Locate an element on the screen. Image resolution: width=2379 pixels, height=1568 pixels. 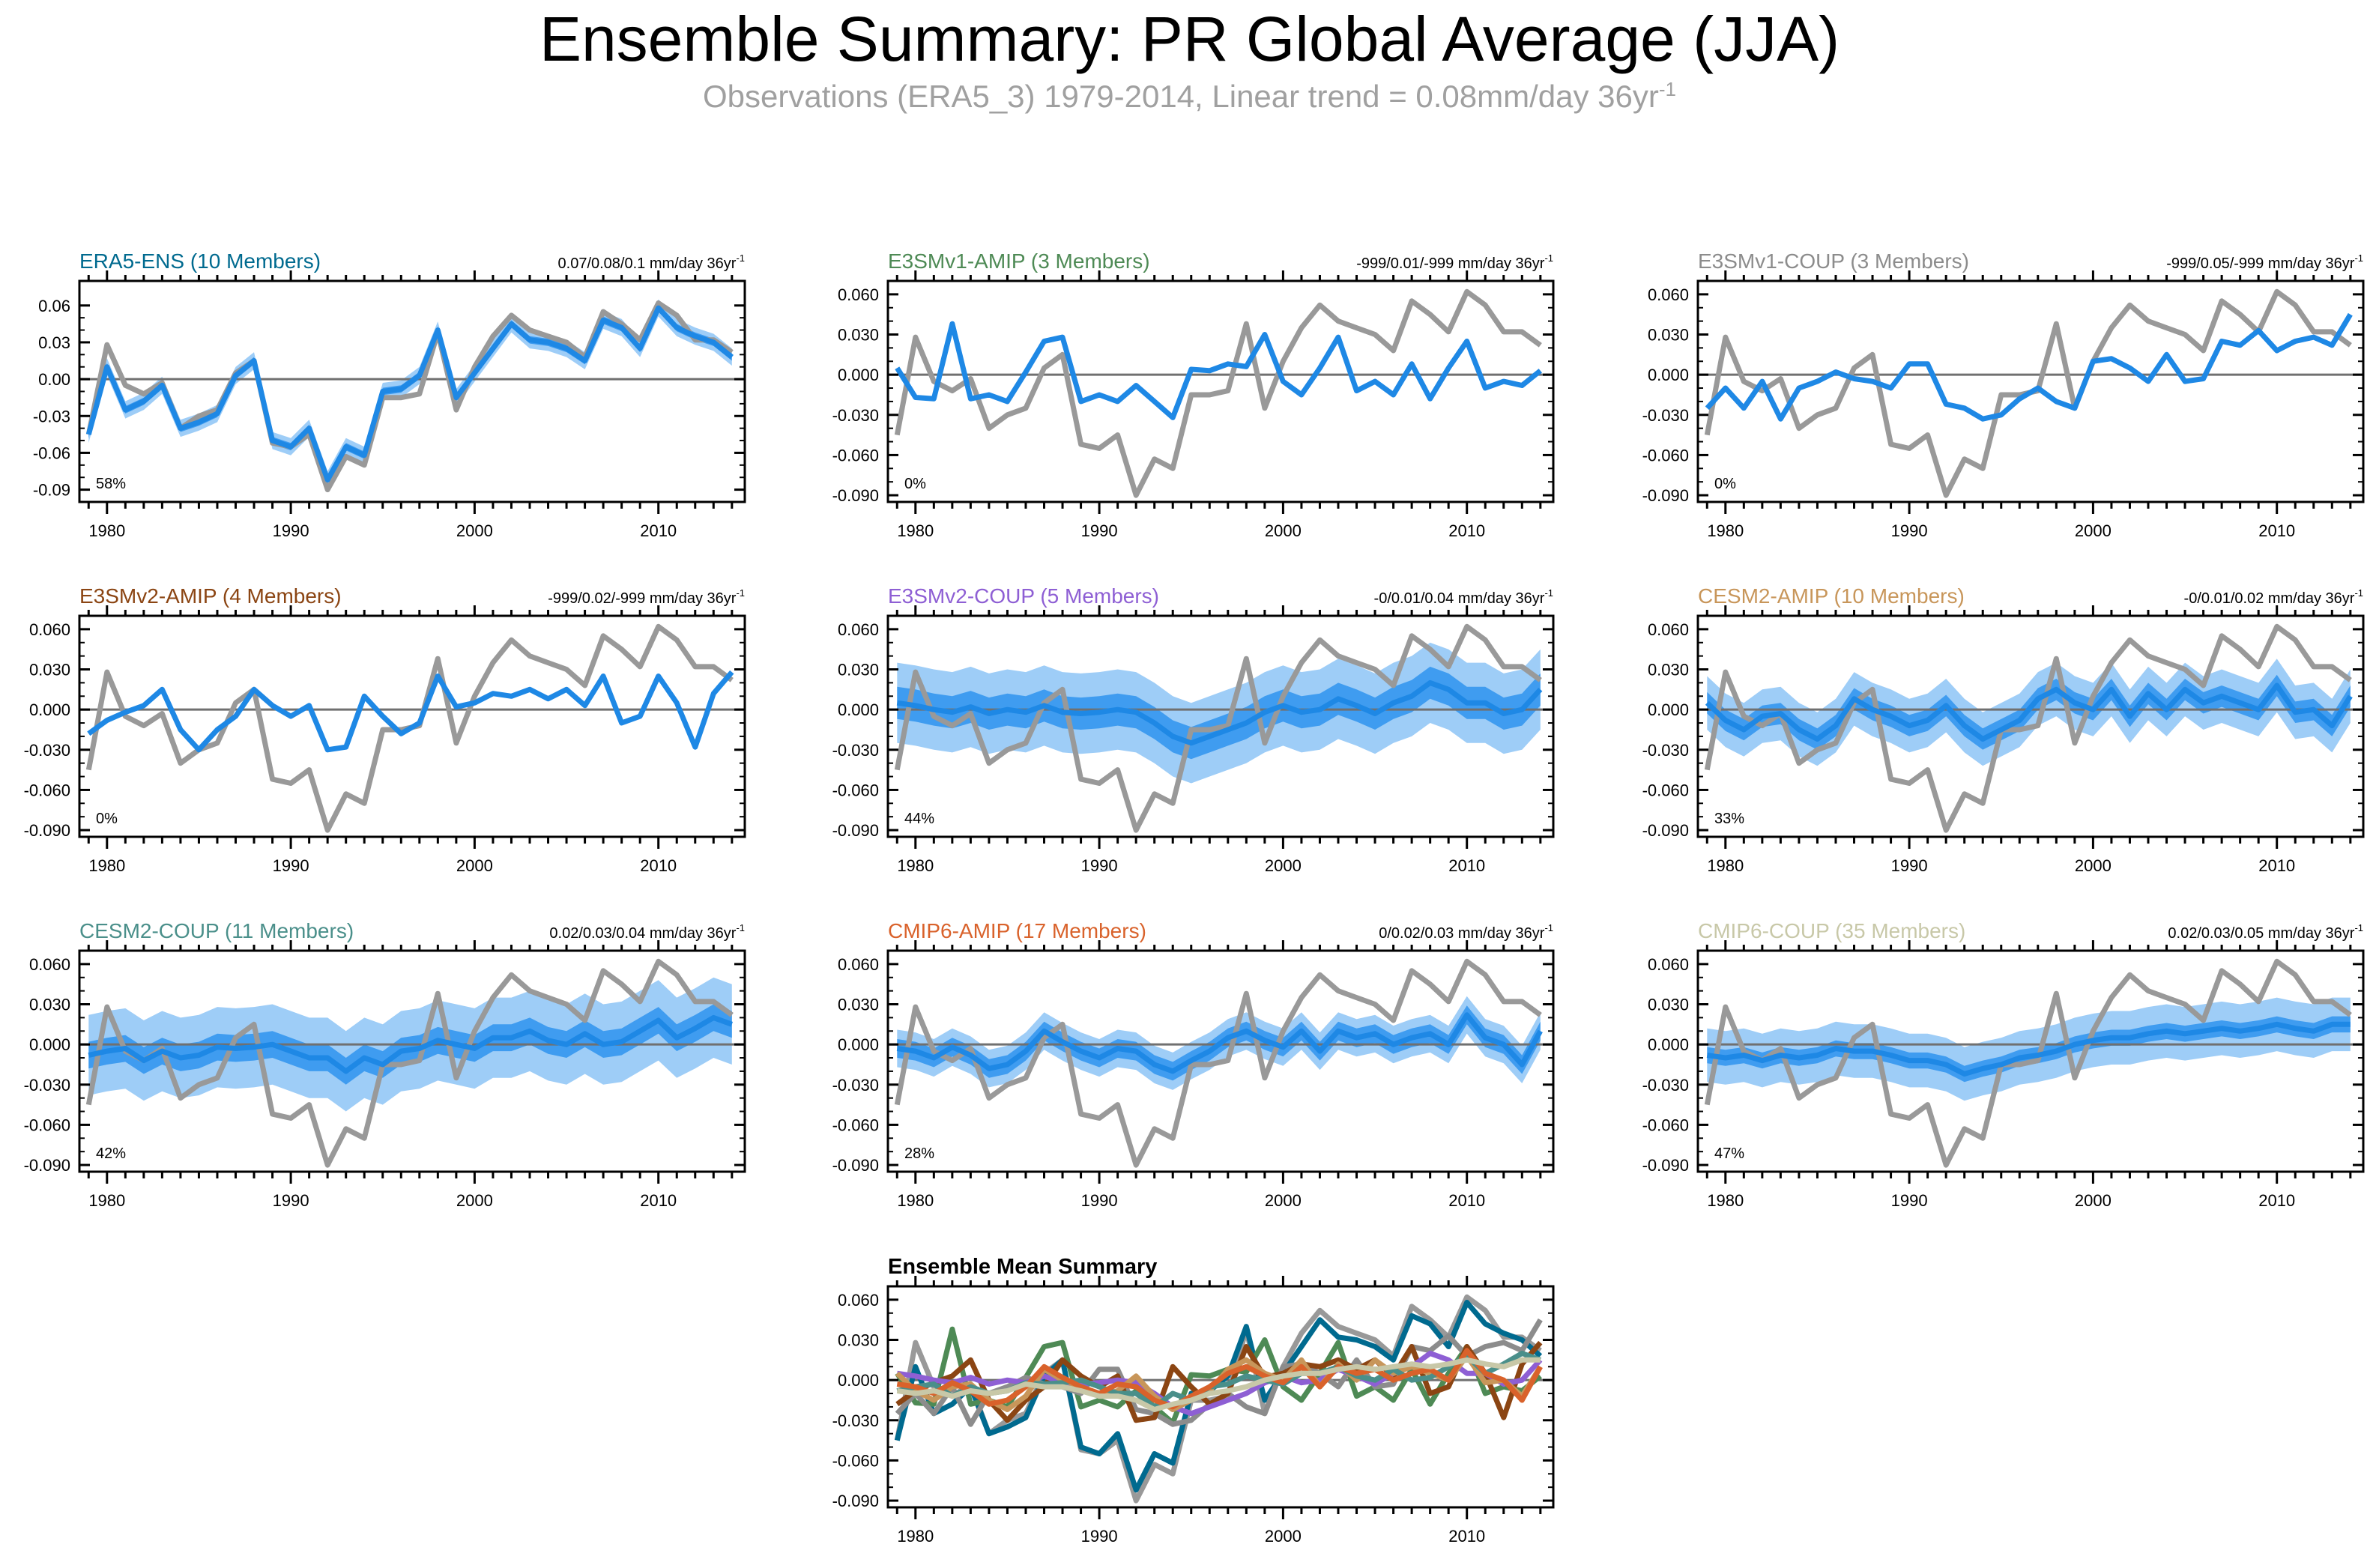
panel-percent: 28% is located at coordinates (919, 1153).